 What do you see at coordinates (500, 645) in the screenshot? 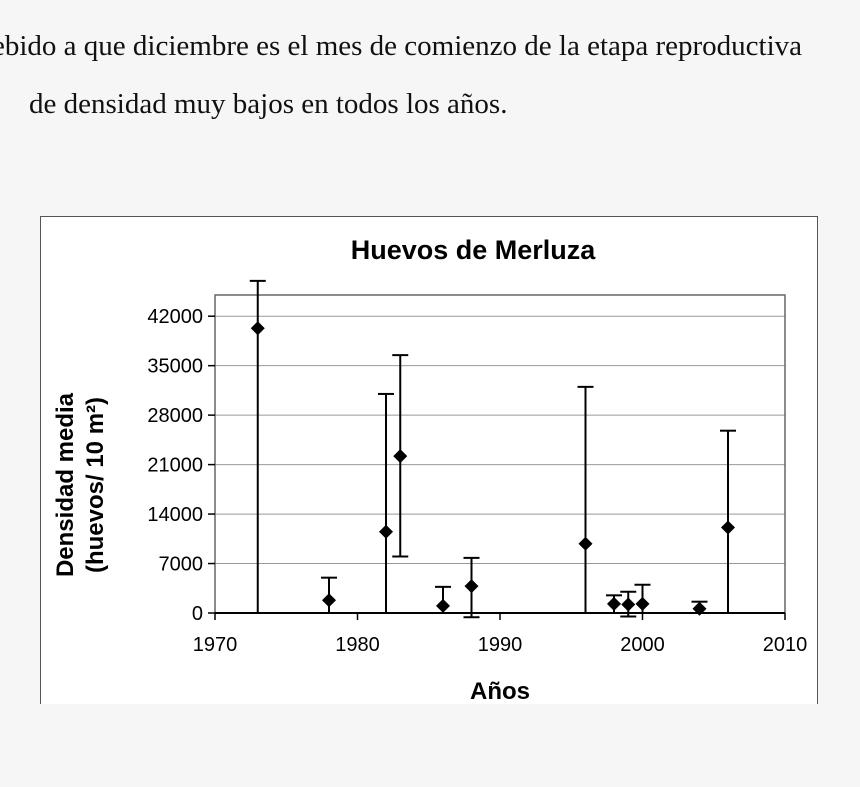
I see `x-tick-label-2: 1990` at bounding box center [500, 645].